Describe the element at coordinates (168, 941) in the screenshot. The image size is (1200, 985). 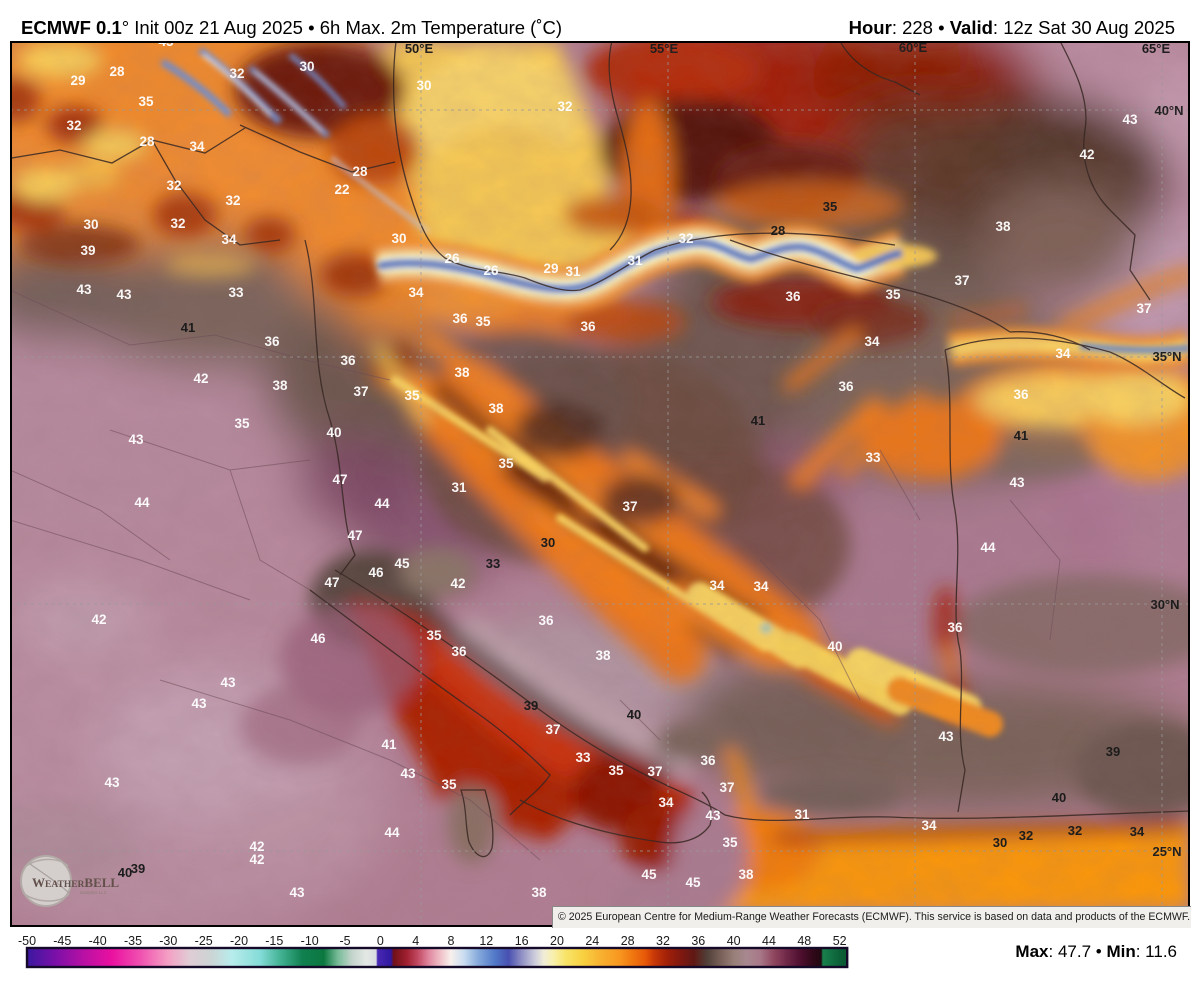
I see `svg-text: -30` at that location.